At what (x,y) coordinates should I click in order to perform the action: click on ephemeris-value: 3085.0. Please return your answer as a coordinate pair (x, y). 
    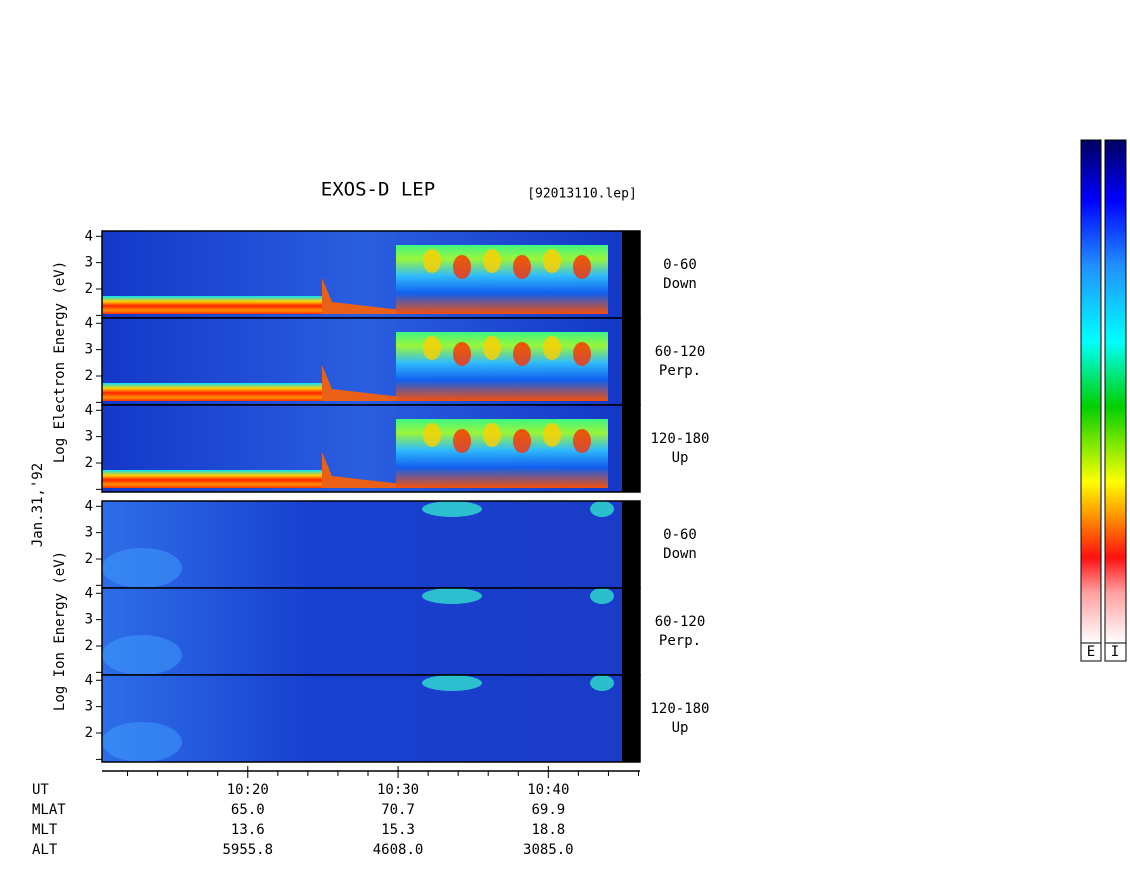
    Looking at the image, I should click on (548, 850).